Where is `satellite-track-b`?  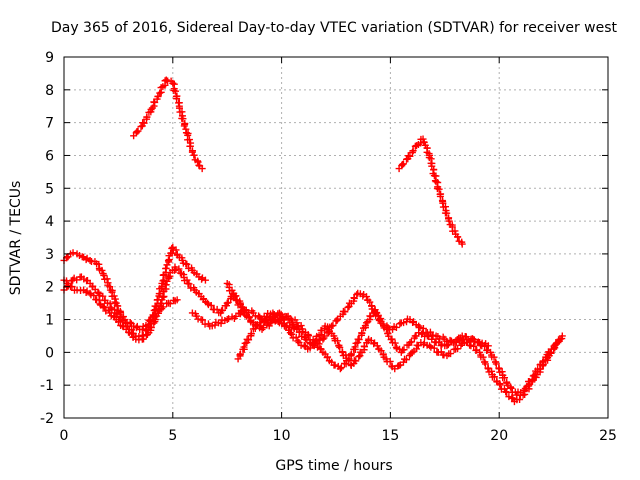
satellite-track-b is located at coordinates (430, 191).